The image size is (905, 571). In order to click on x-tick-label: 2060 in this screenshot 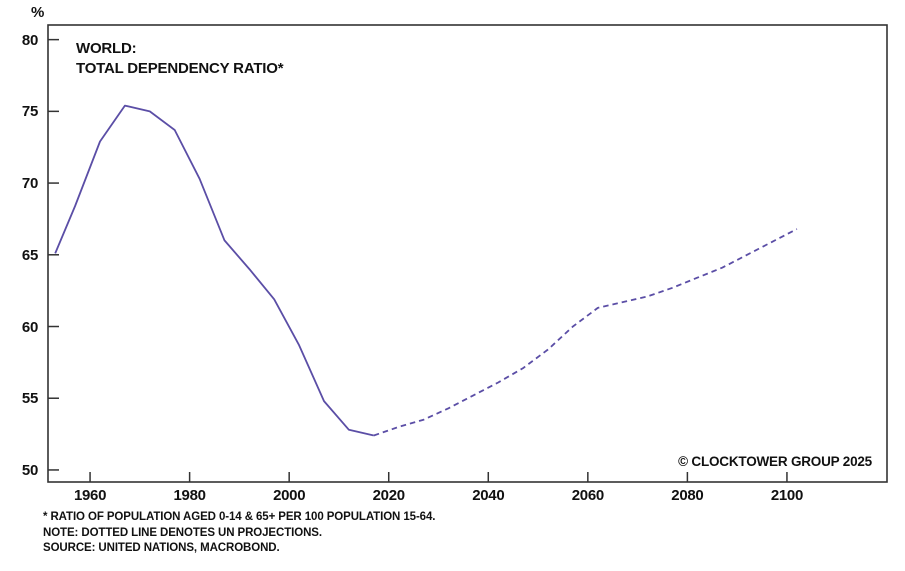, I will do `click(587, 495)`.